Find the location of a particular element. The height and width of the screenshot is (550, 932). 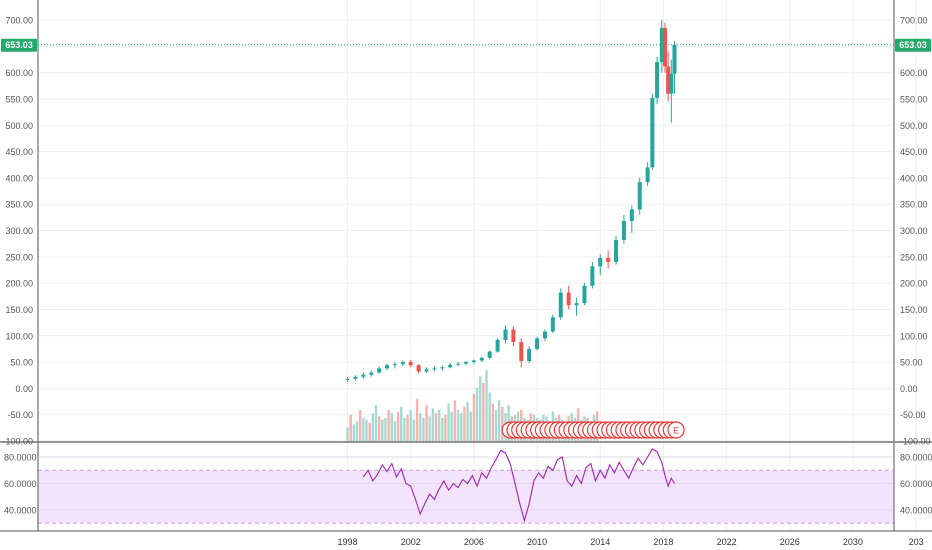

rsi-tick-label: 40.0000 is located at coordinates (20, 511).